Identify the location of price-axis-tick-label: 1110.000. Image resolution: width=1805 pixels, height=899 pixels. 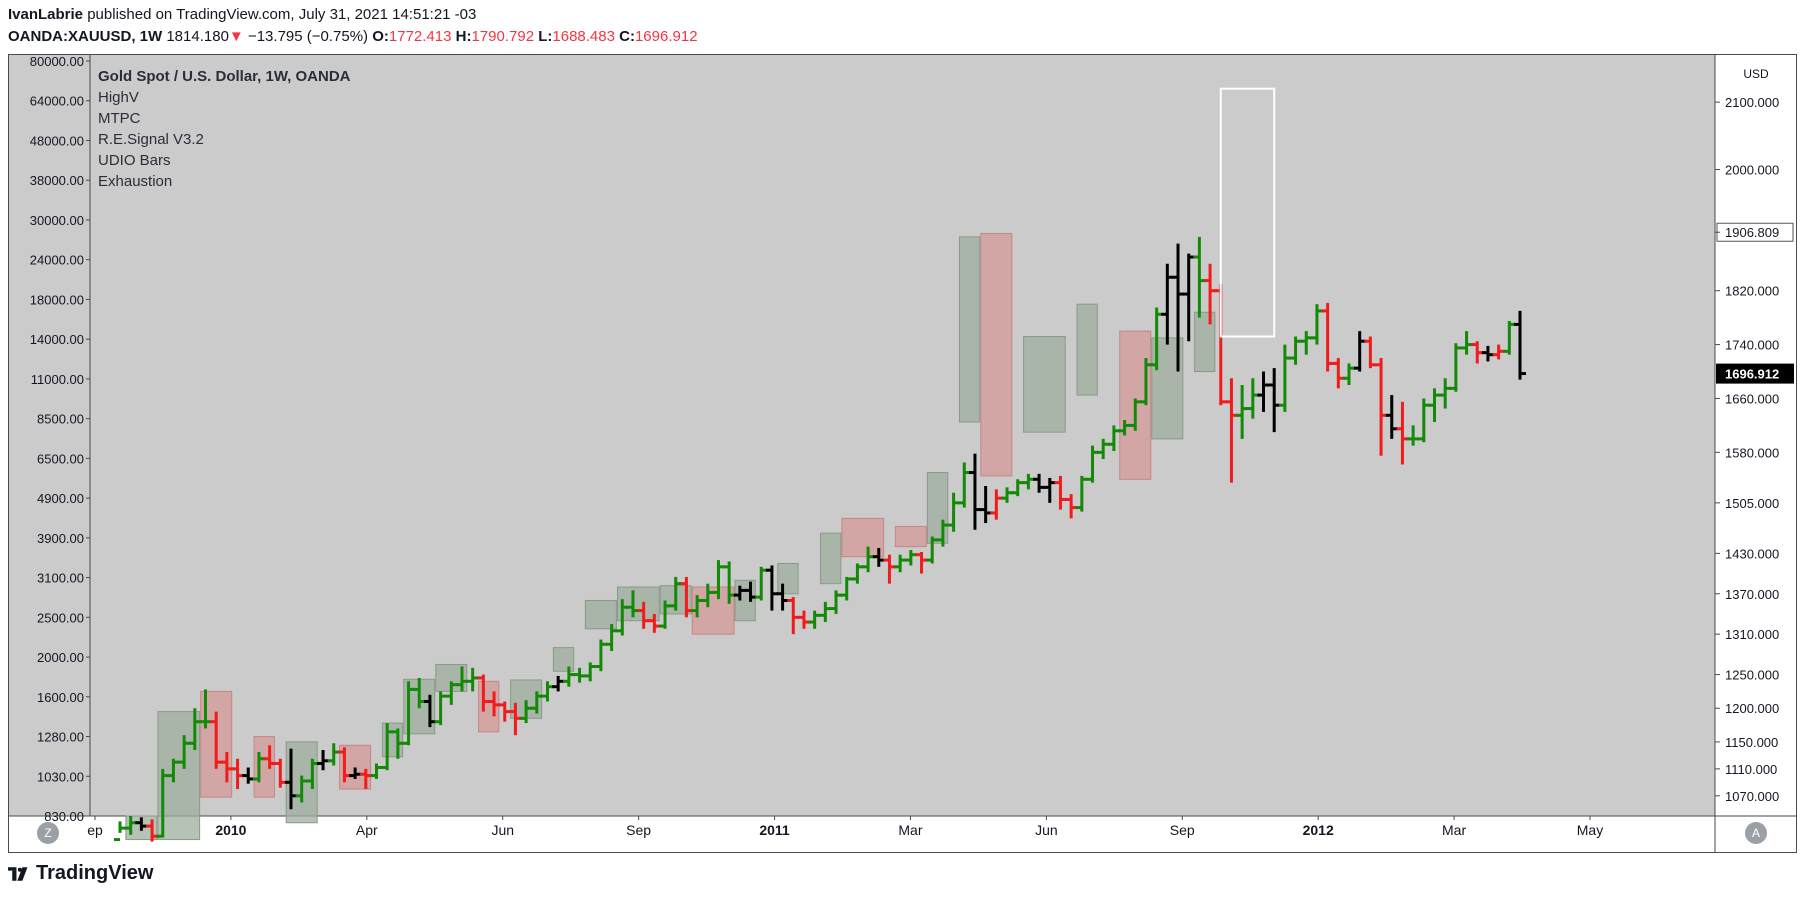
(1751, 769).